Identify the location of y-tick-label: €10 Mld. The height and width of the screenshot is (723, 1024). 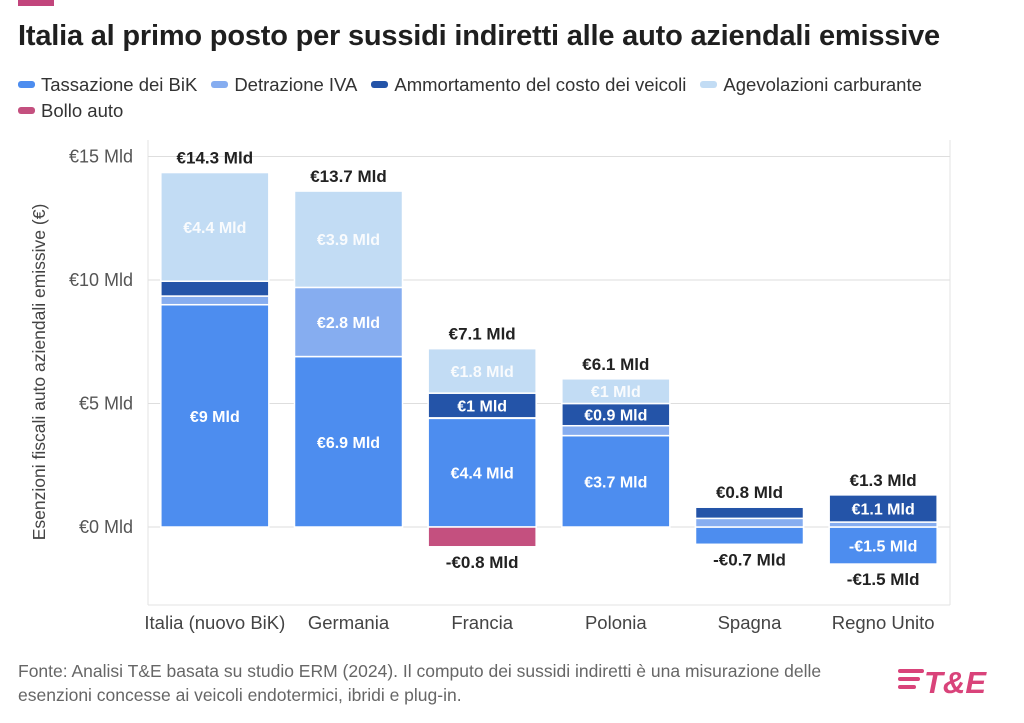
(101, 280).